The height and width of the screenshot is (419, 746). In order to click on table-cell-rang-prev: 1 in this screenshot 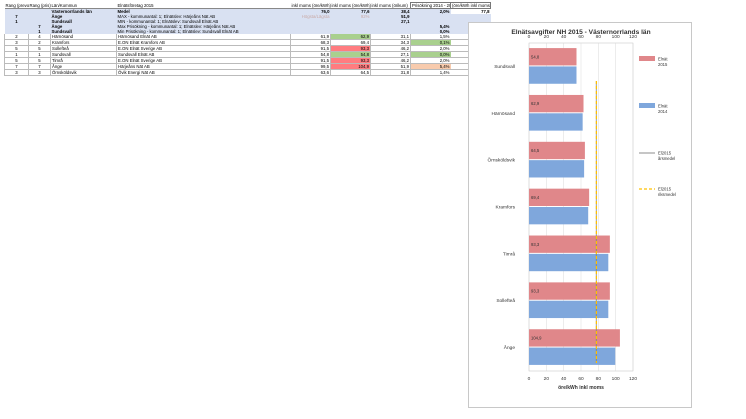, I will do `click(16, 54)`.